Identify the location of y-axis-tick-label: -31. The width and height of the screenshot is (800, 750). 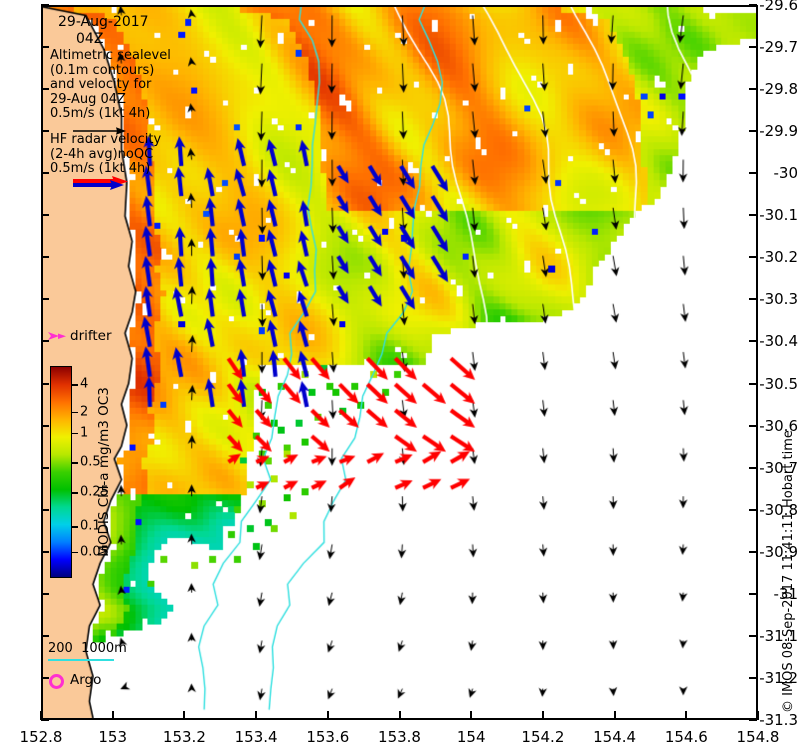
(786, 593).